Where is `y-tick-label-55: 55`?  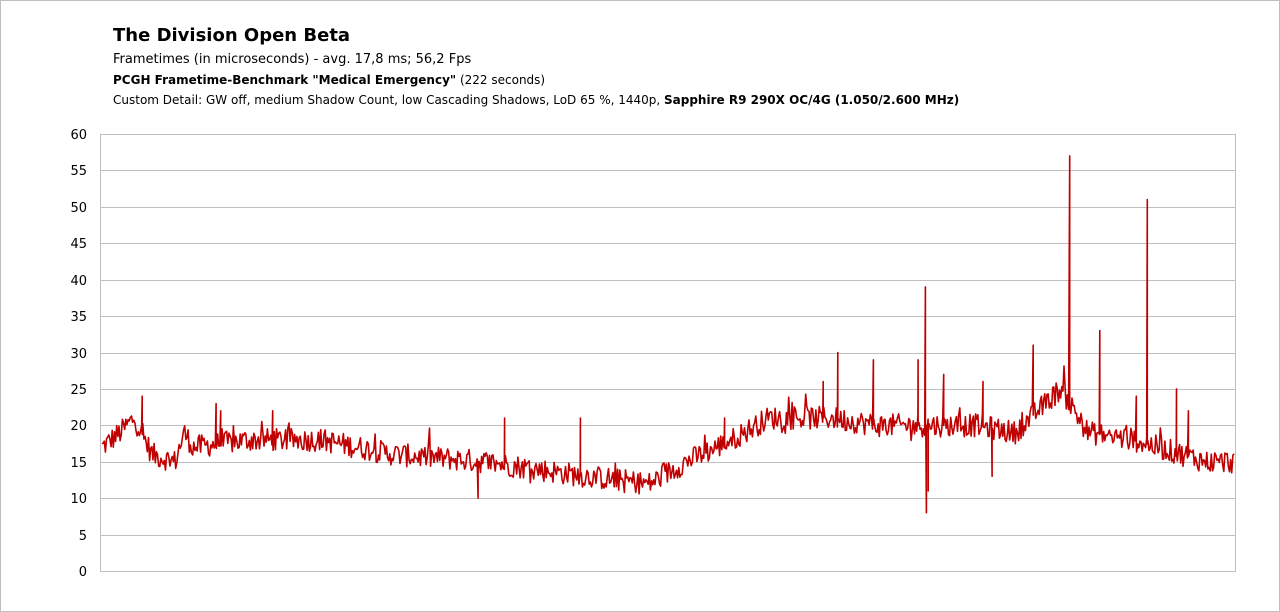
y-tick-label-55: 55 is located at coordinates (78, 171).